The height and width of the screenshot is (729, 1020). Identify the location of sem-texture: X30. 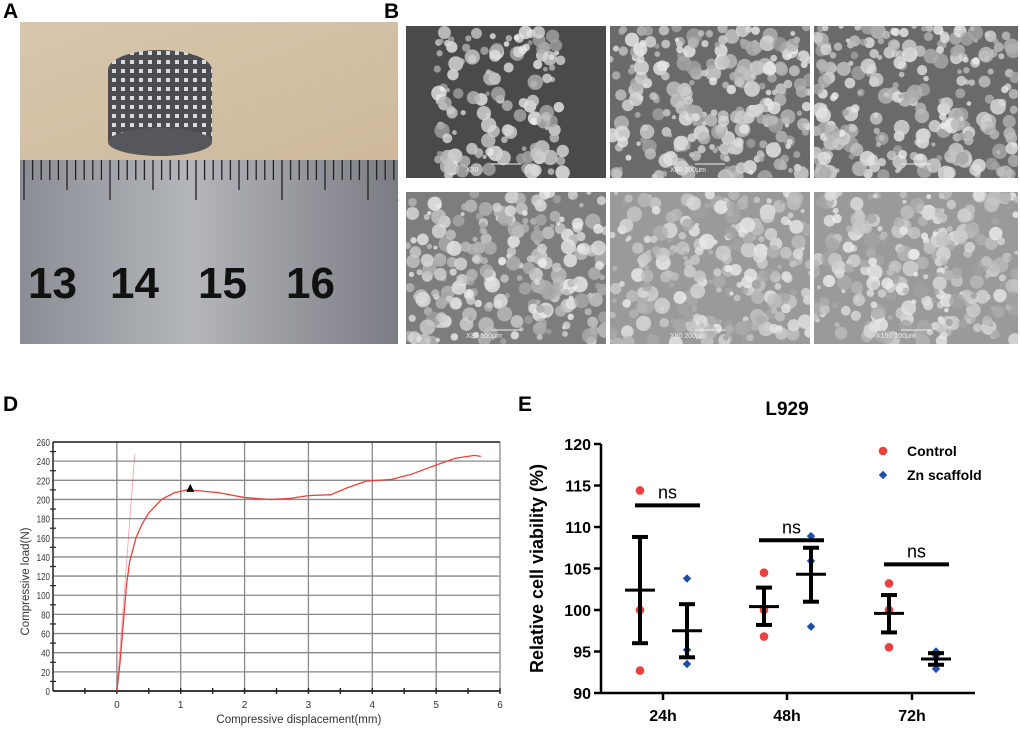
(506, 102).